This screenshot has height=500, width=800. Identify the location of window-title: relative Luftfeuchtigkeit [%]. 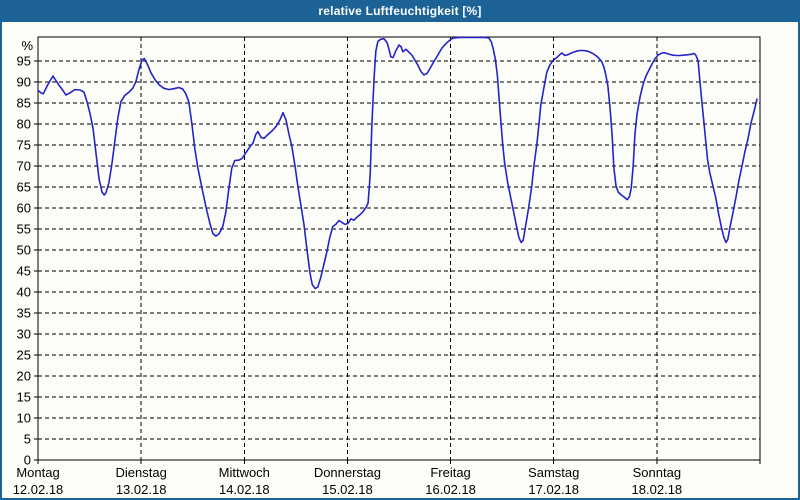
(400, 11).